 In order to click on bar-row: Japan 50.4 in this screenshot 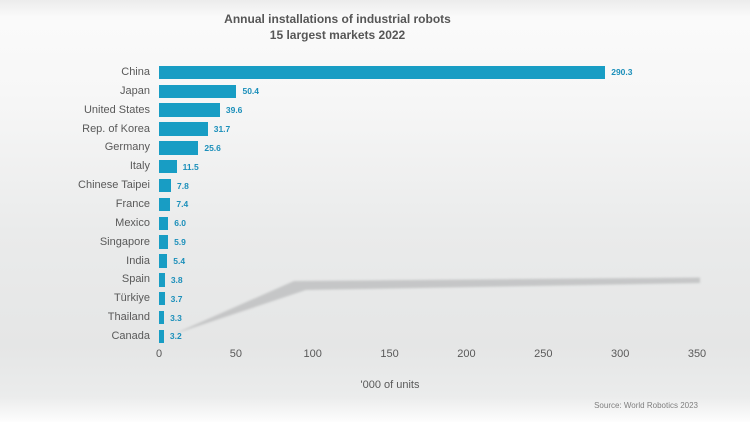, I will do `click(375, 91)`.